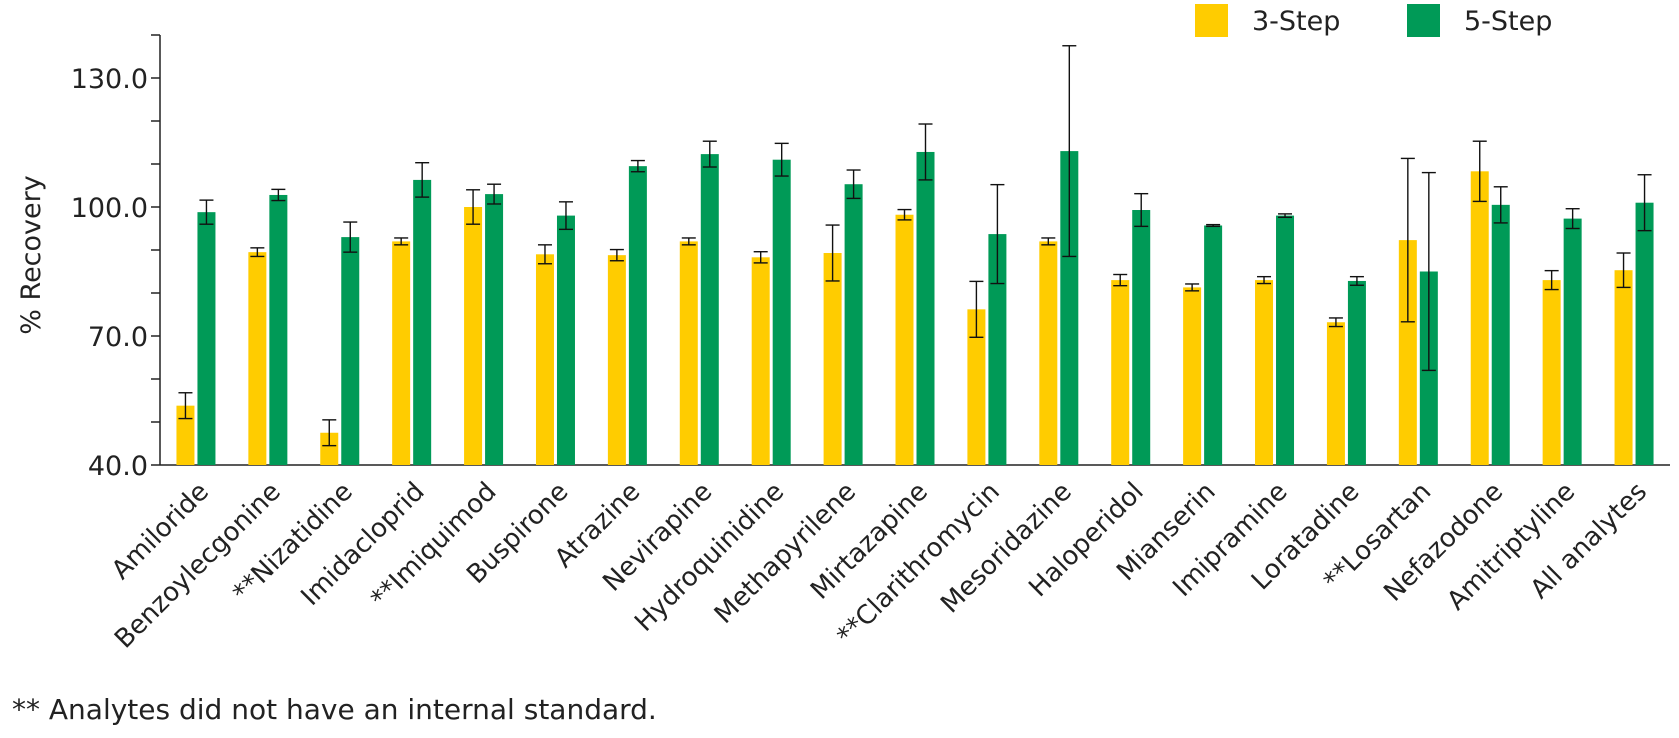 This screenshot has height=738, width=1679. What do you see at coordinates (109, 79) in the screenshot?
I see `y-tick-label: 130.0` at bounding box center [109, 79].